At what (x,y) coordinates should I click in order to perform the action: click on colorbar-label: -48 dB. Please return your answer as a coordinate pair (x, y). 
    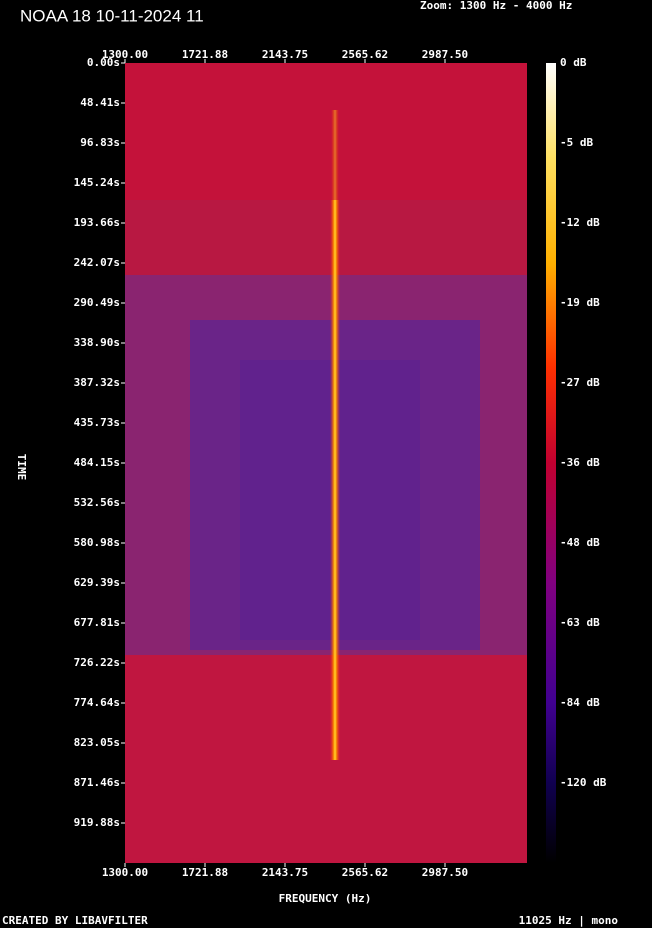
    Looking at the image, I should click on (580, 542).